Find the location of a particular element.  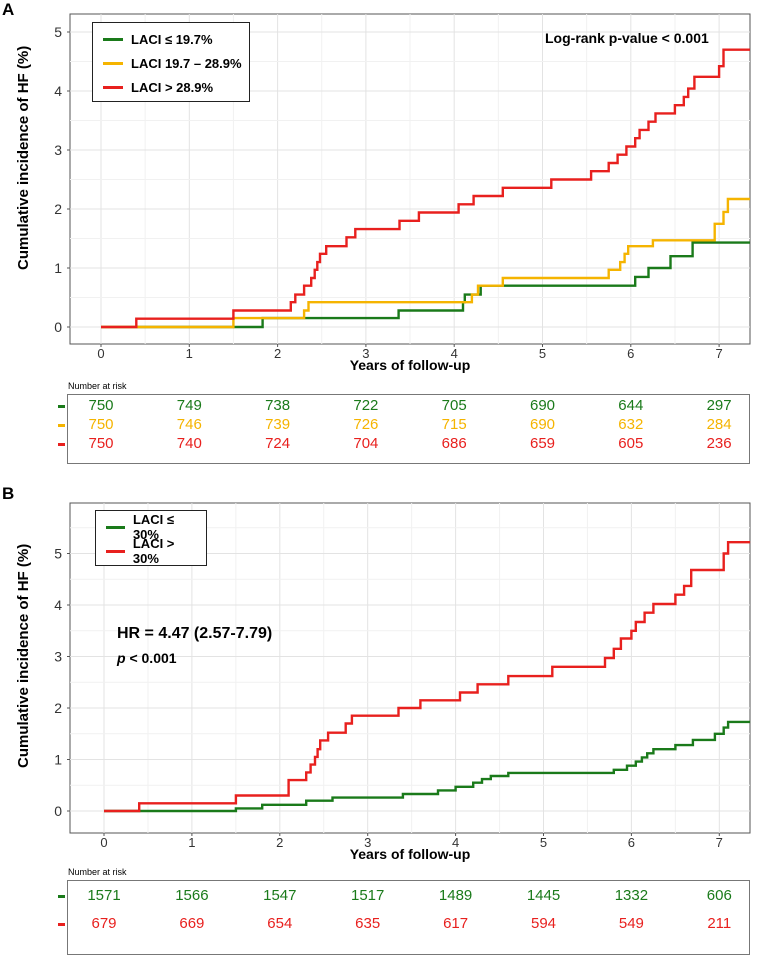

legend-label-b-1: LACI ≤ 30% is located at coordinates (153, 527).